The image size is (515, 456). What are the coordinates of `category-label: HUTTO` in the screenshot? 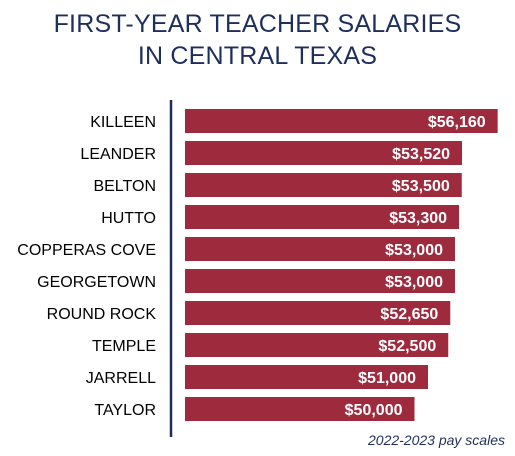 It's located at (128, 218).